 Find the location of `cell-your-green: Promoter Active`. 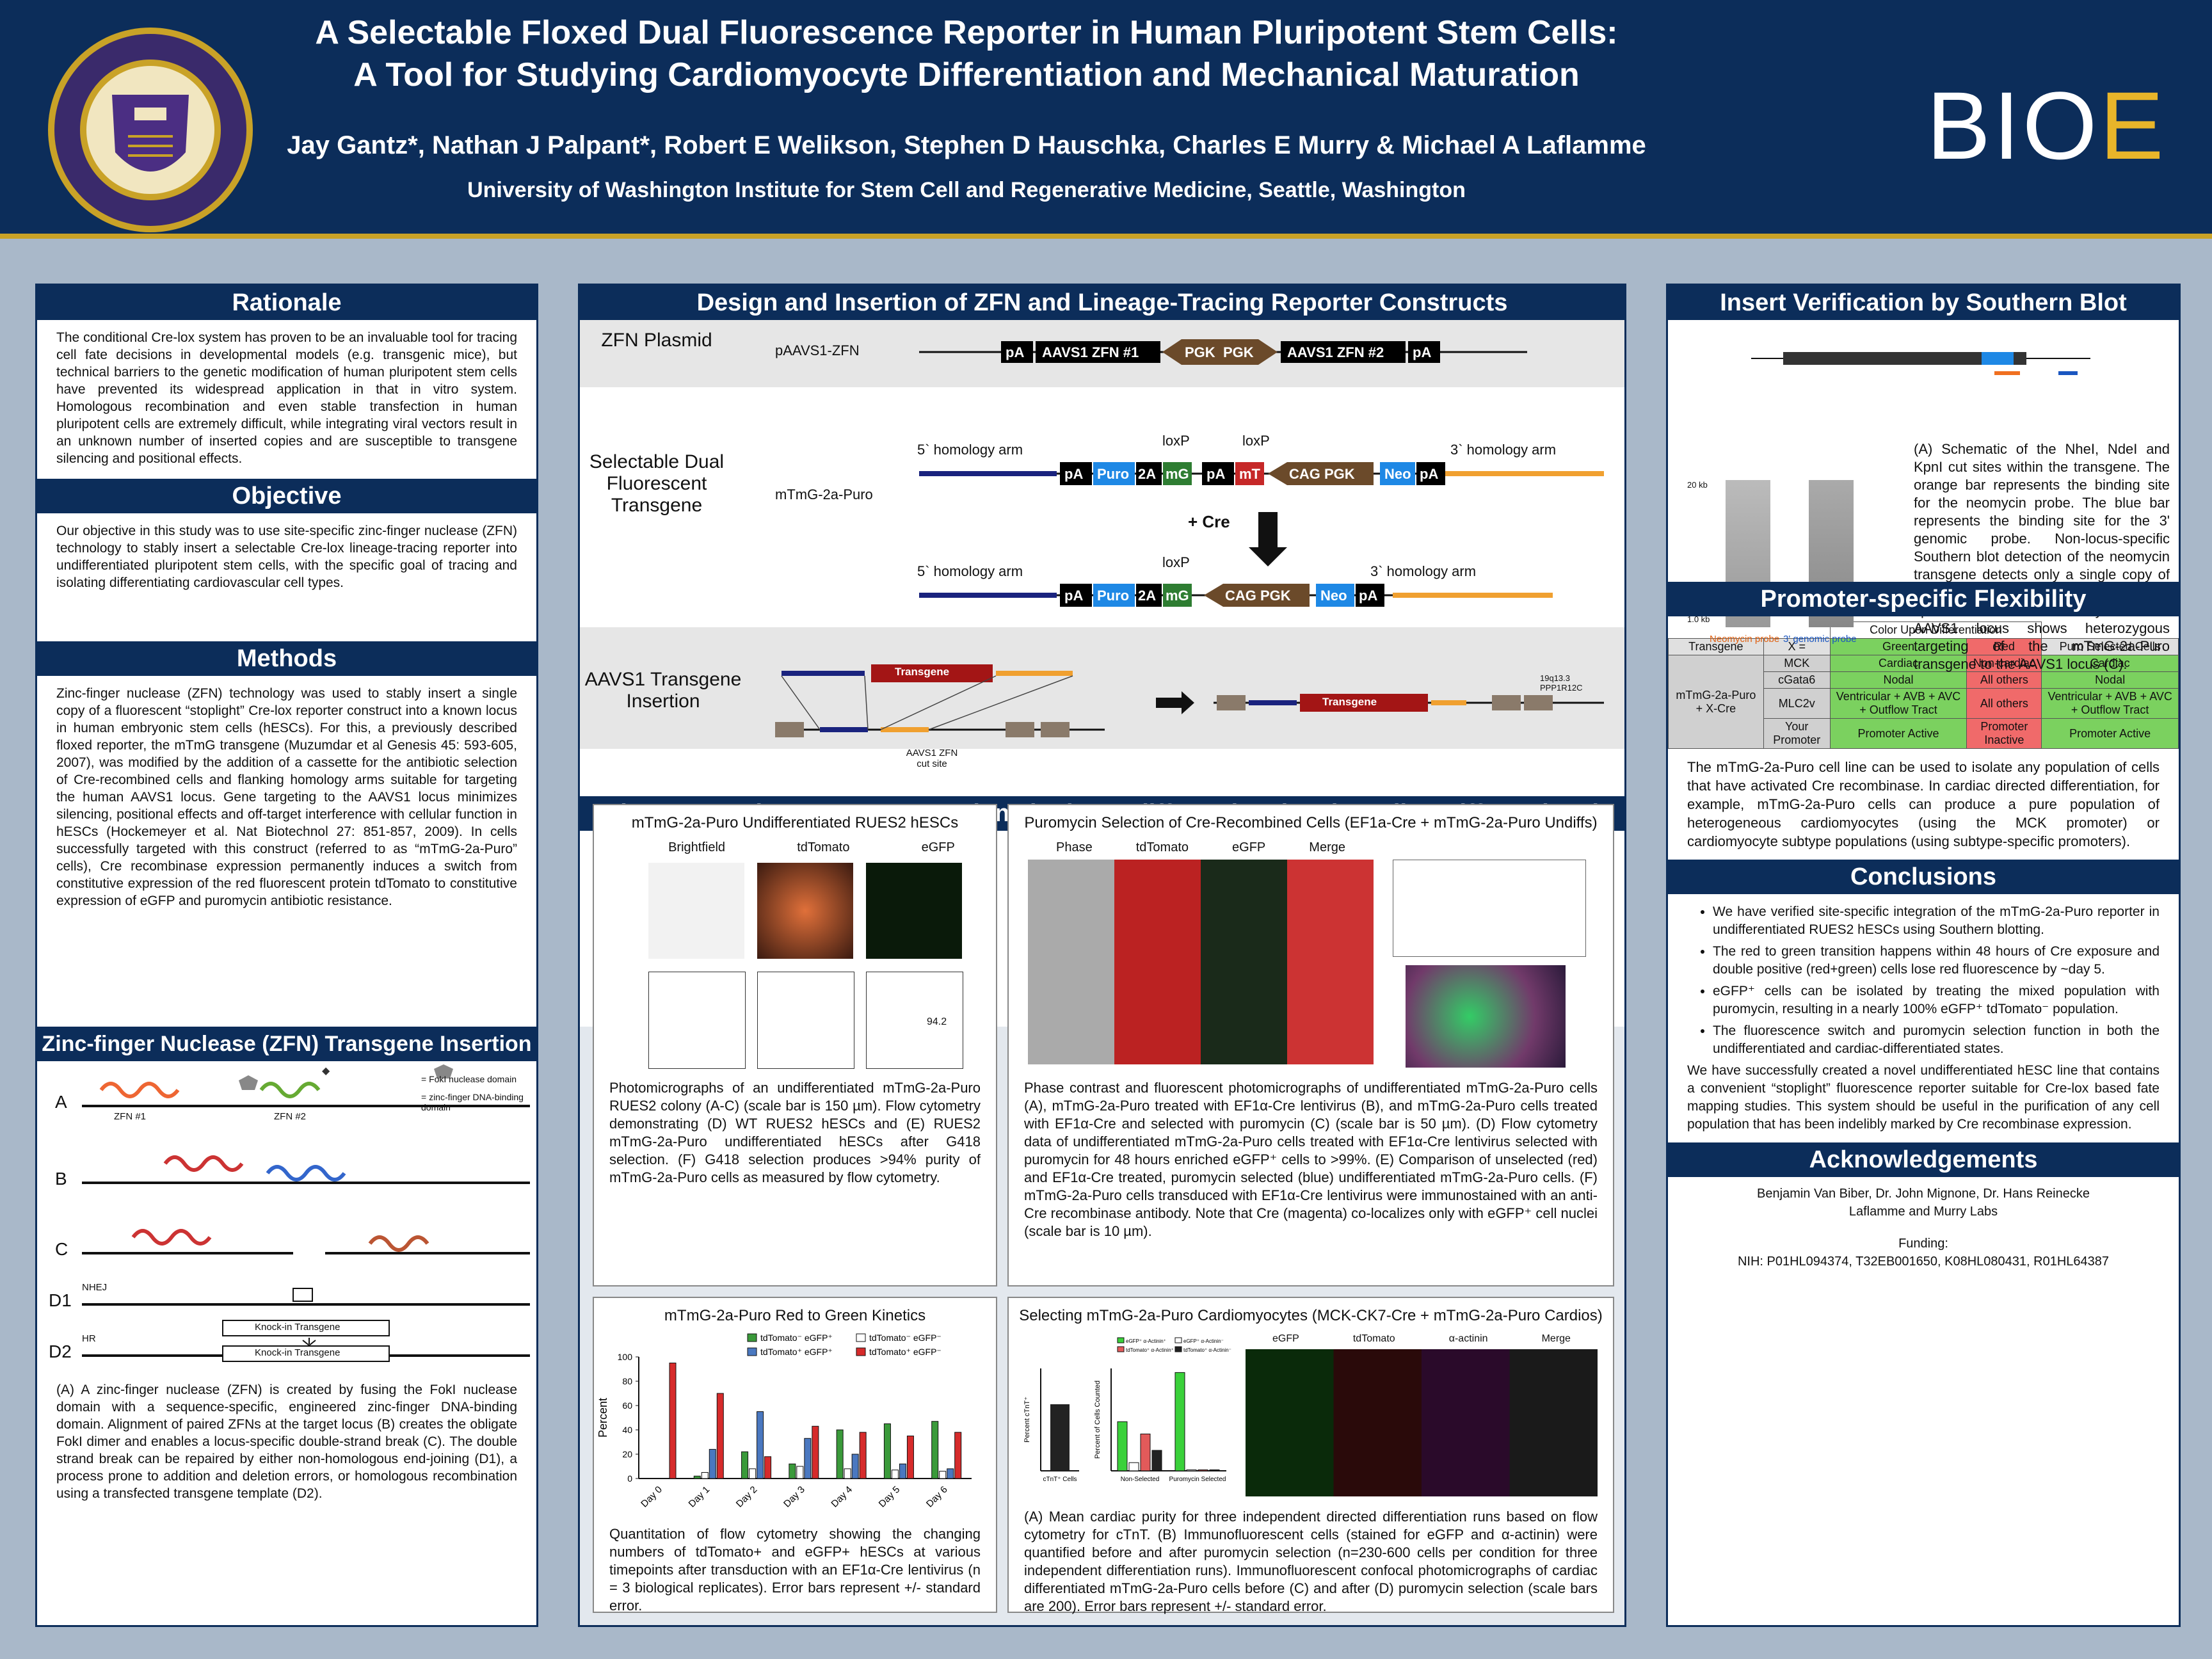

cell-your-green: Promoter Active is located at coordinates (1898, 733).